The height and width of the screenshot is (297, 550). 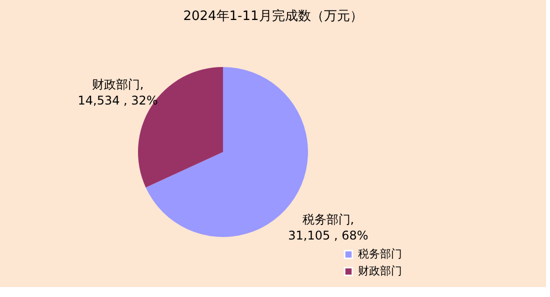 What do you see at coordinates (328, 227) in the screenshot?
I see `data-label: 税务部门, 31,105 , 68%` at bounding box center [328, 227].